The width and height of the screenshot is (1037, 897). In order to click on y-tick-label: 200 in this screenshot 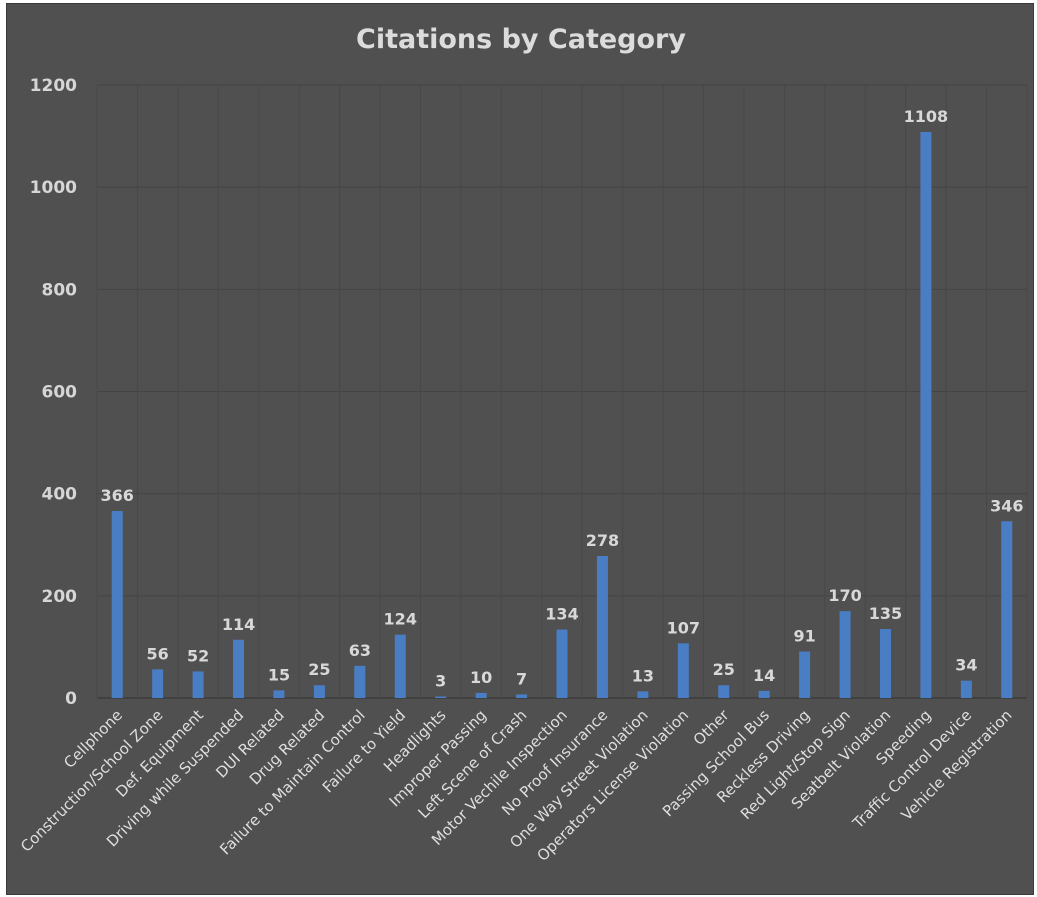, I will do `click(60, 597)`.